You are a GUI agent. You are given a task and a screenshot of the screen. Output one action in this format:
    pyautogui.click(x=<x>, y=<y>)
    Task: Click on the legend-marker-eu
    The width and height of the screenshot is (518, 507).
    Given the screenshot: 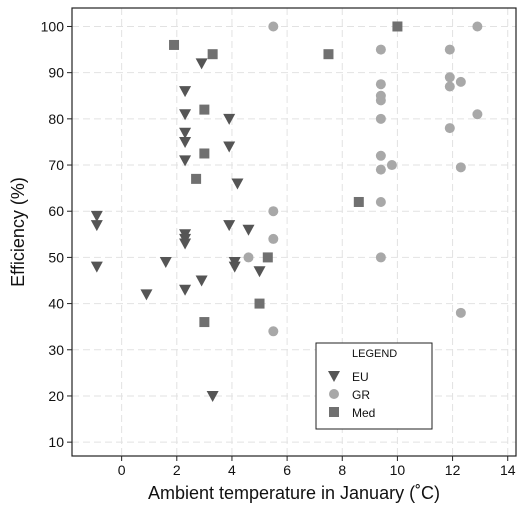 What is the action you would take?
    pyautogui.click(x=334, y=376)
    